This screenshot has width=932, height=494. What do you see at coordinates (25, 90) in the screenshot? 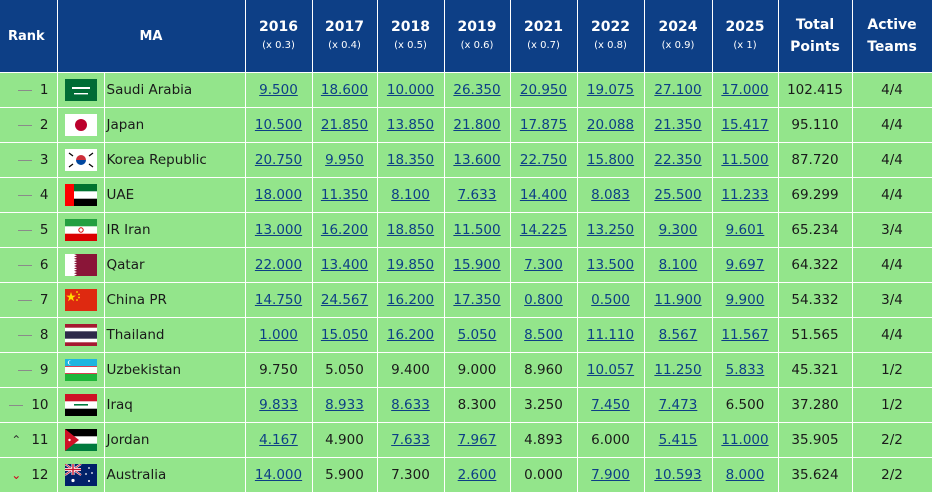
I see `trend-same-icon` at bounding box center [25, 90].